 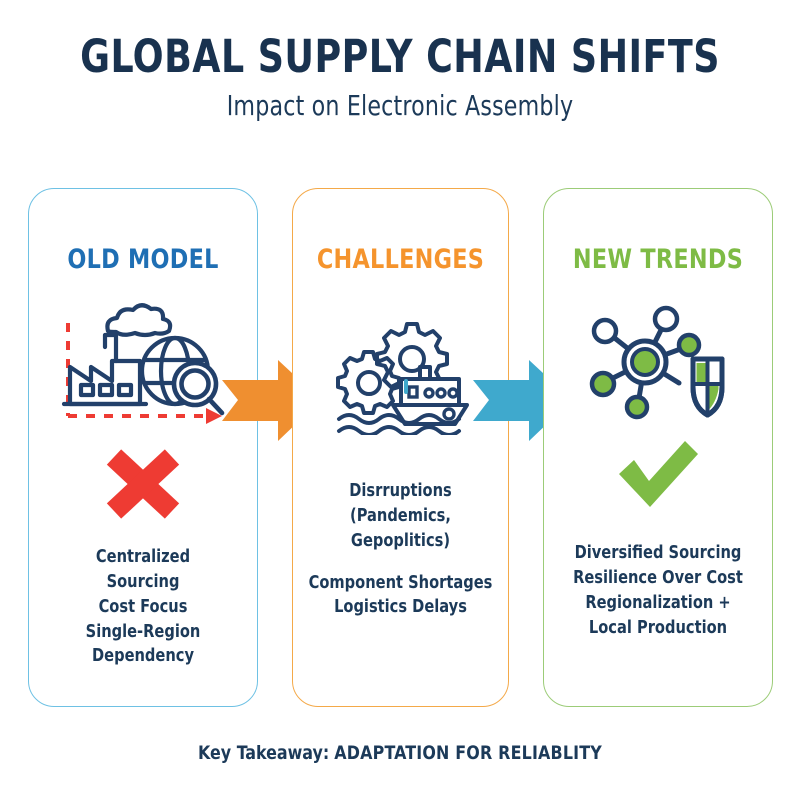 What do you see at coordinates (658, 553) in the screenshot?
I see `new-trends-line-1: Diversified Sourcing` at bounding box center [658, 553].